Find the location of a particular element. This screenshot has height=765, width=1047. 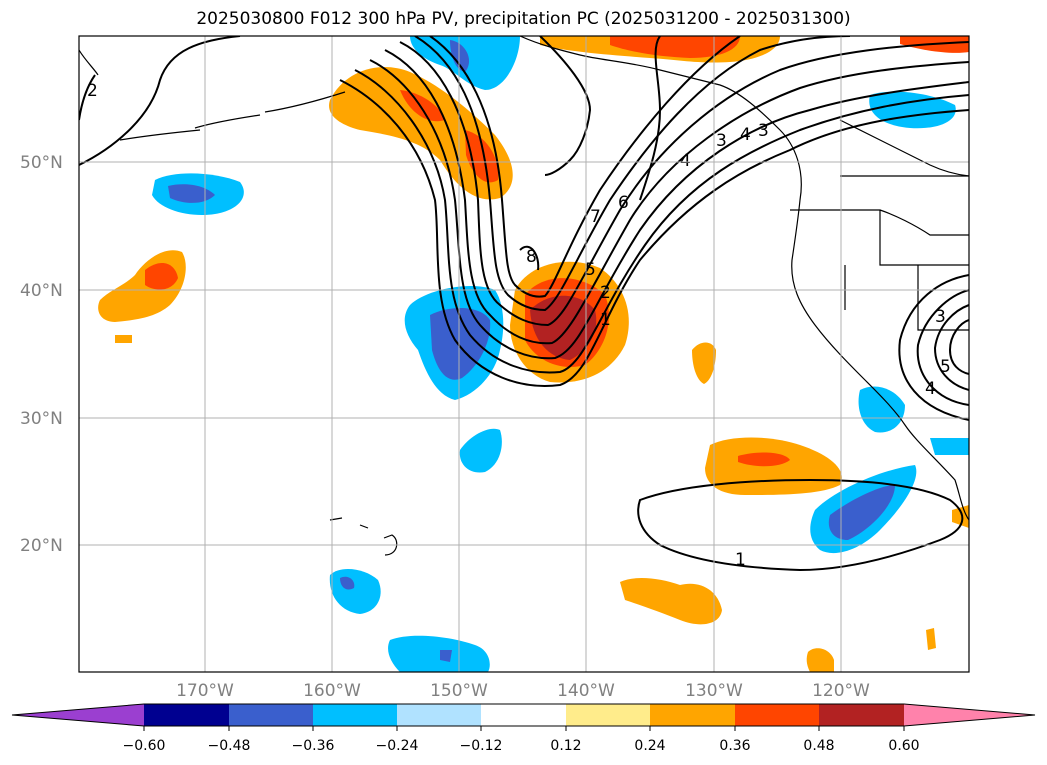

lon-label: 160°W is located at coordinates (332, 691).